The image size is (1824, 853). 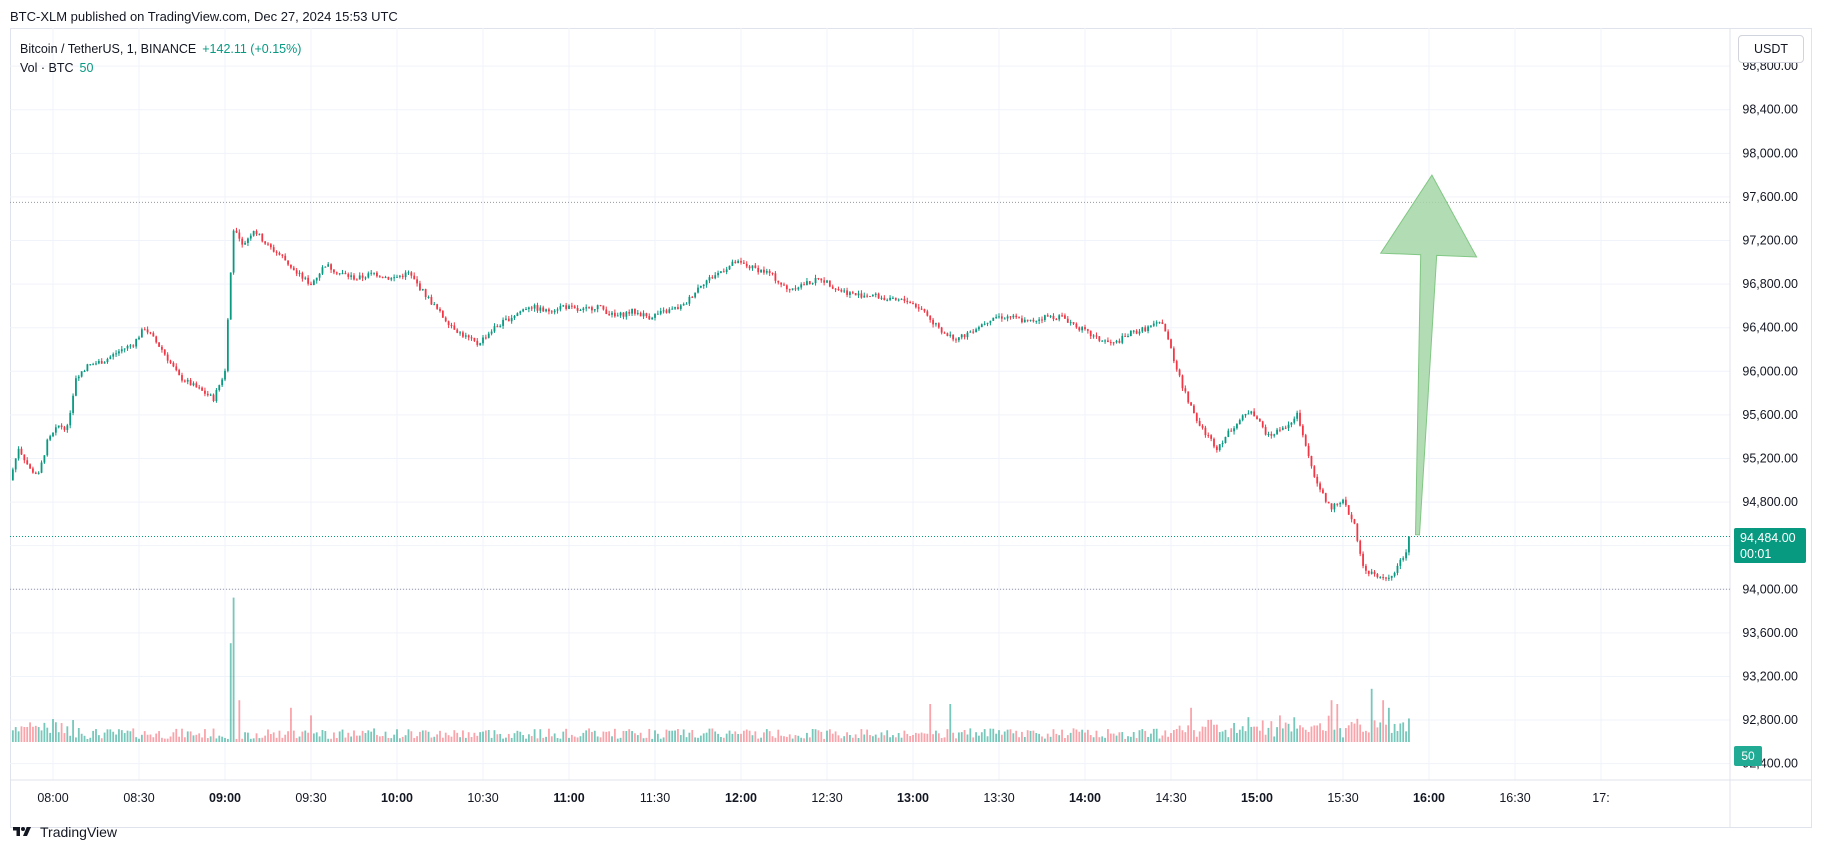 I want to click on x-tick-label: 11:00, so click(x=568, y=798).